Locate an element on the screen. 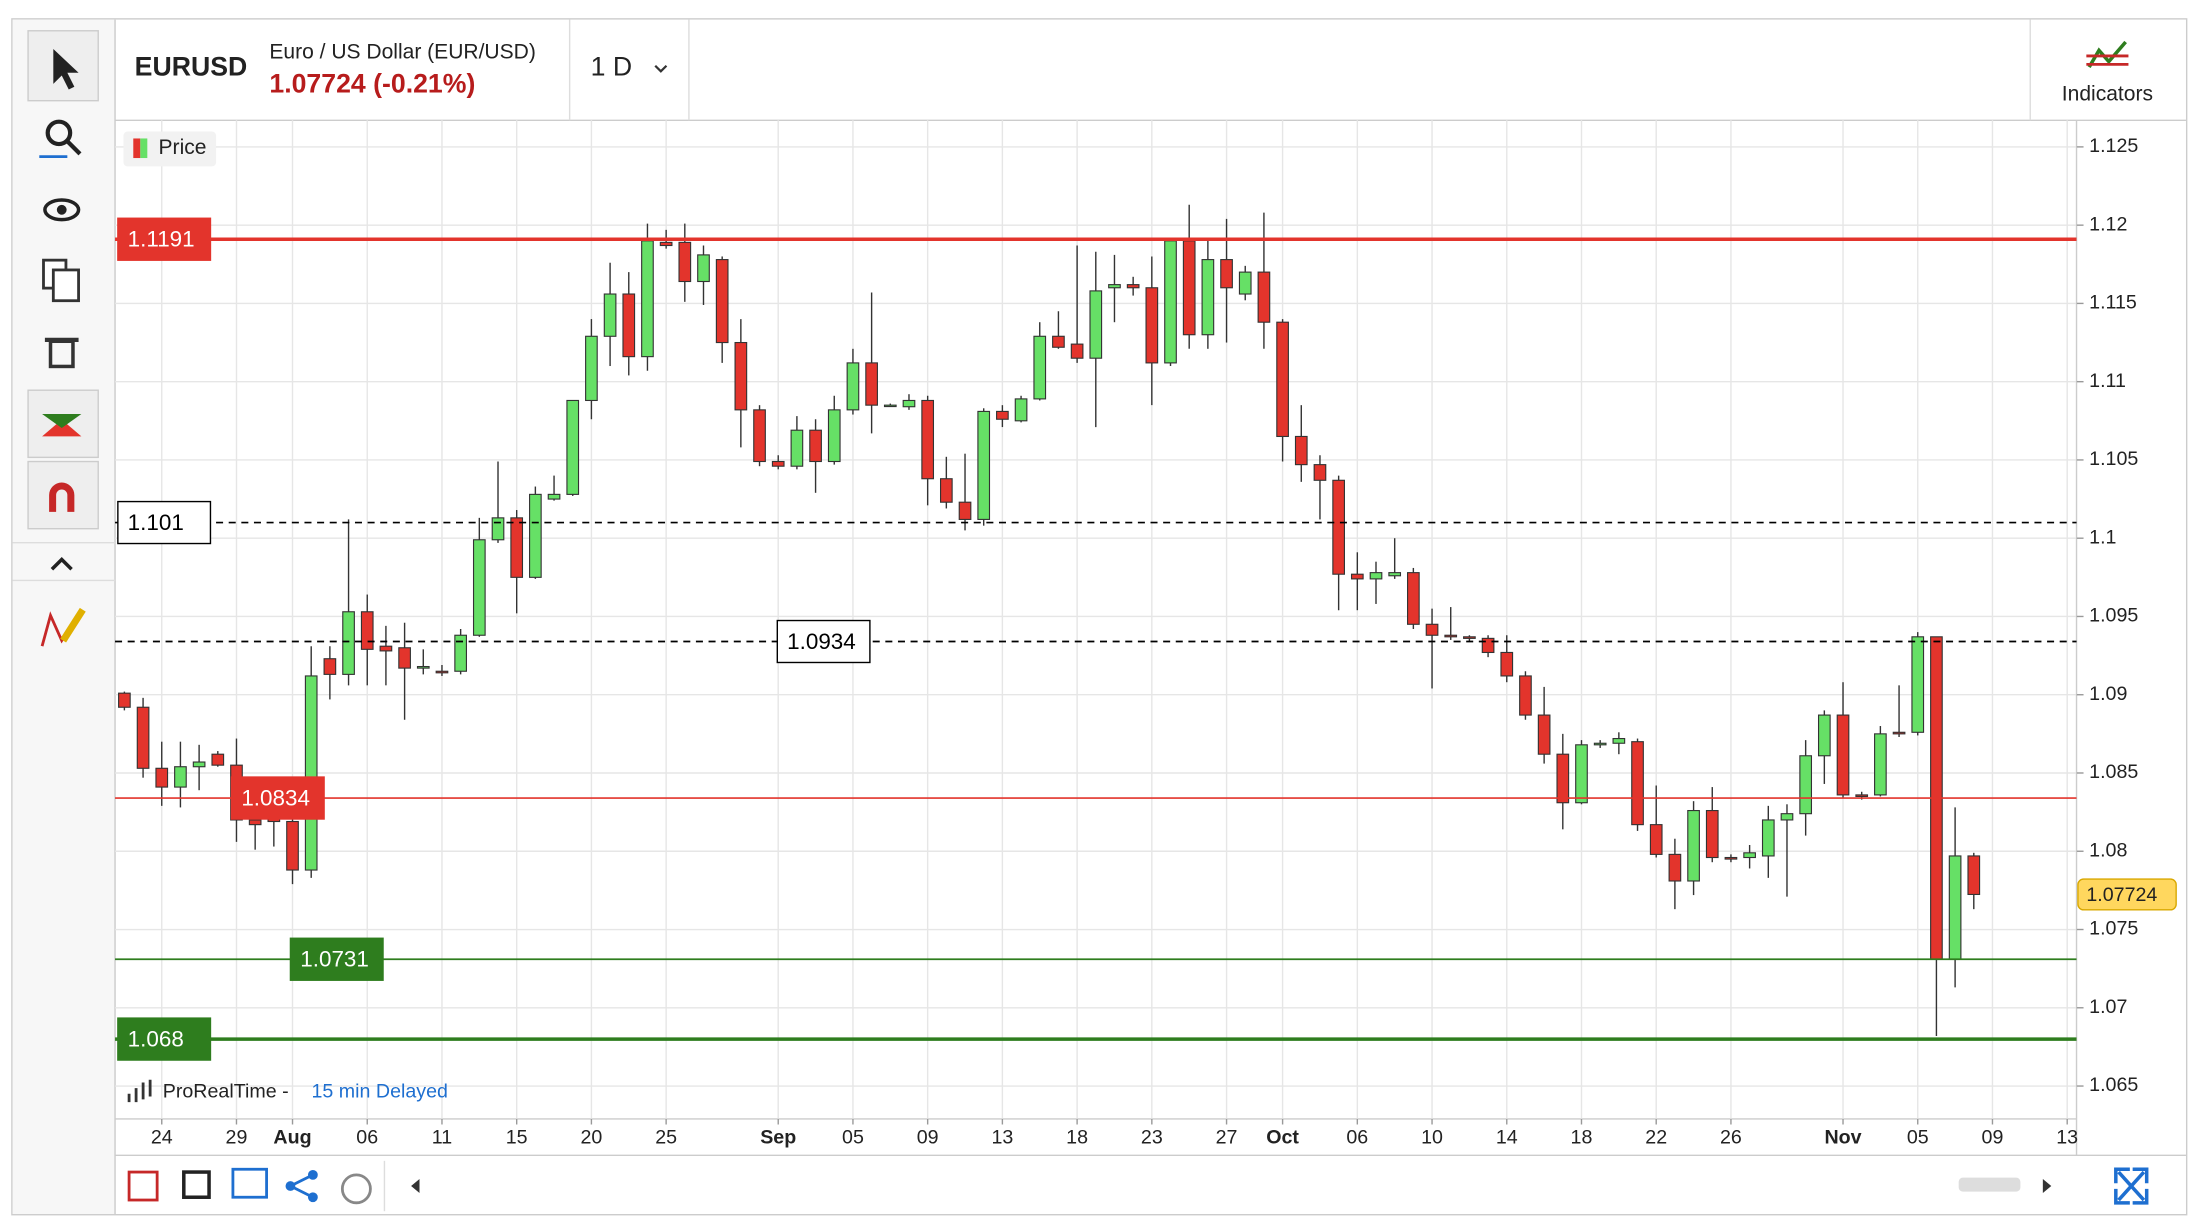 The width and height of the screenshot is (2200, 1228). tool-buttons is located at coordinates (64, 338).